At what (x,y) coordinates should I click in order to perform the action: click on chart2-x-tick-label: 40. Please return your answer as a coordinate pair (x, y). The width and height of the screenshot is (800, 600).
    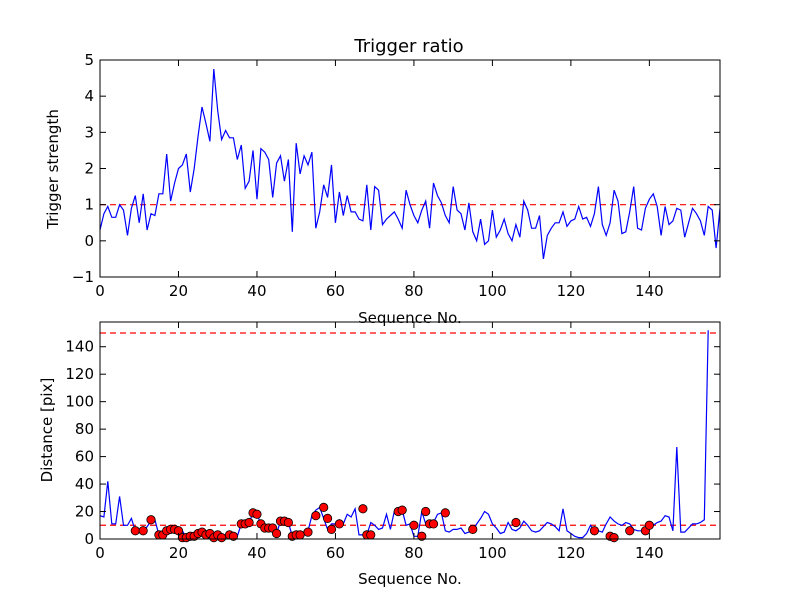
    Looking at the image, I should click on (256, 553).